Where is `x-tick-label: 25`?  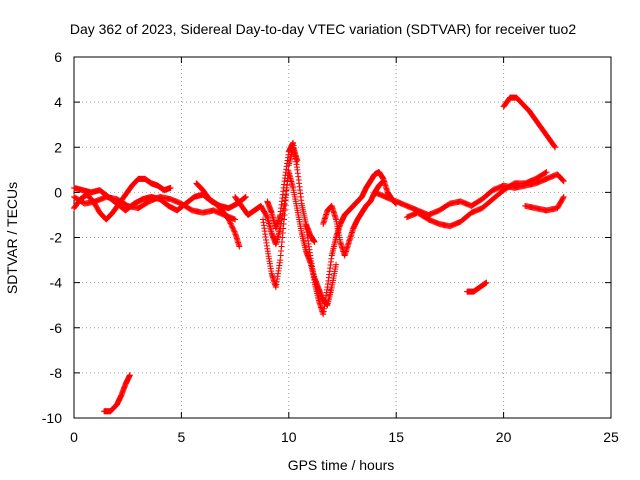 x-tick-label: 25 is located at coordinates (611, 437).